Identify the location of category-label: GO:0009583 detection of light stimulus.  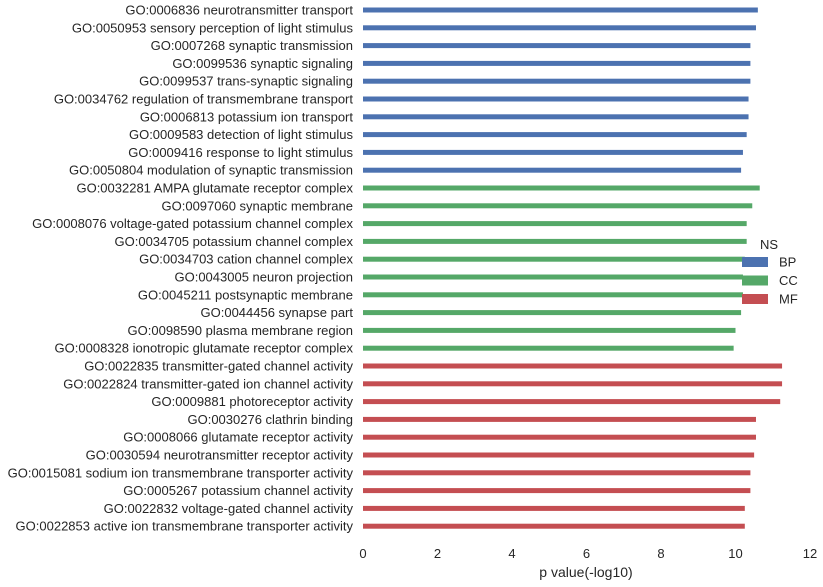
(241, 134).